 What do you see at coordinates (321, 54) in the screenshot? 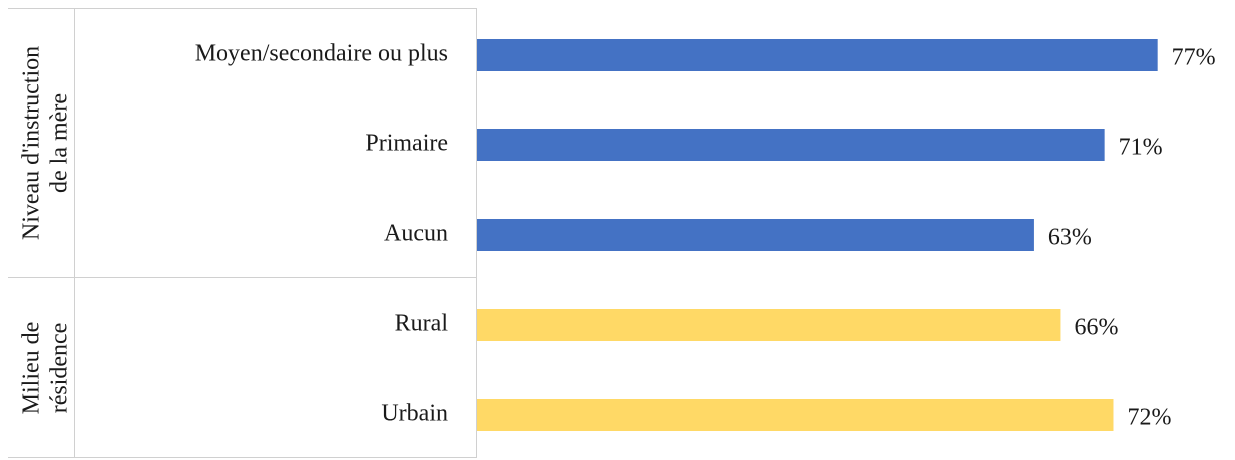
I see `category-label: Moyen/secondaire ou plus` at bounding box center [321, 54].